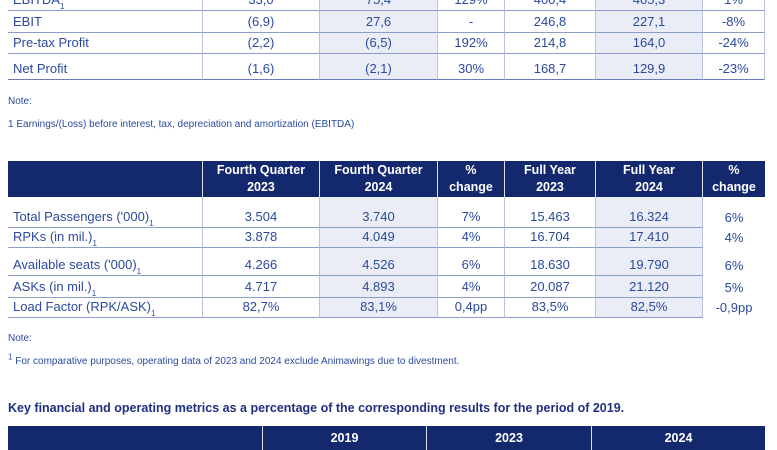 Image resolution: width=777 pixels, height=450 pixels. I want to click on value-cell: -8%, so click(734, 22).